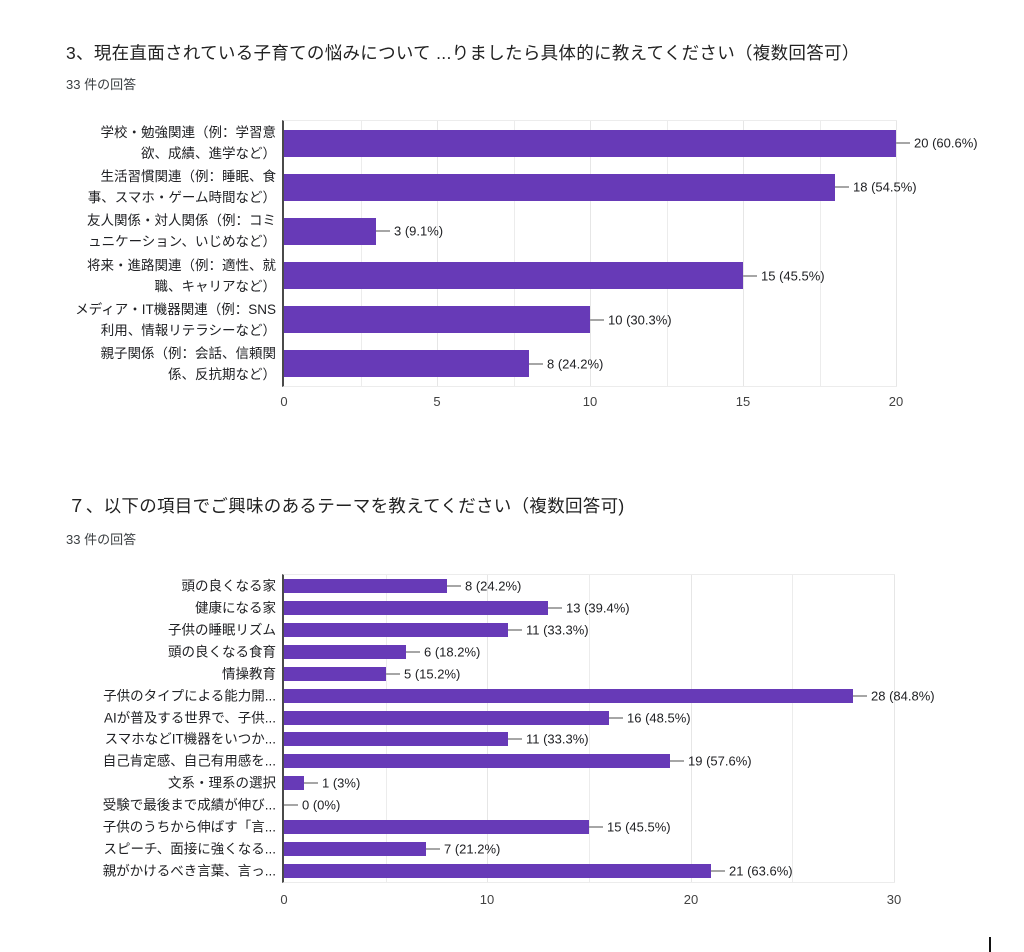  I want to click on category-label: 生活習慣関連（例：睡眠、食 事、スマホ・ゲーム時間など）, so click(181, 187).